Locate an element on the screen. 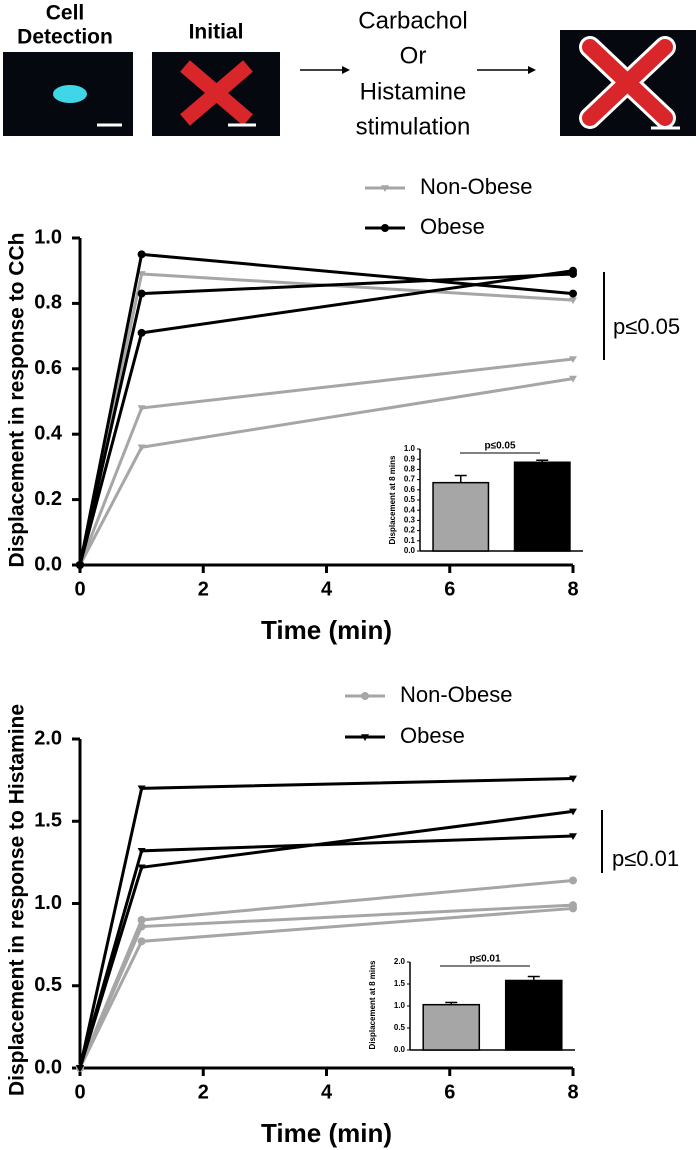 This screenshot has height=1150, width=700. step-label: Cell is located at coordinates (65, 13).